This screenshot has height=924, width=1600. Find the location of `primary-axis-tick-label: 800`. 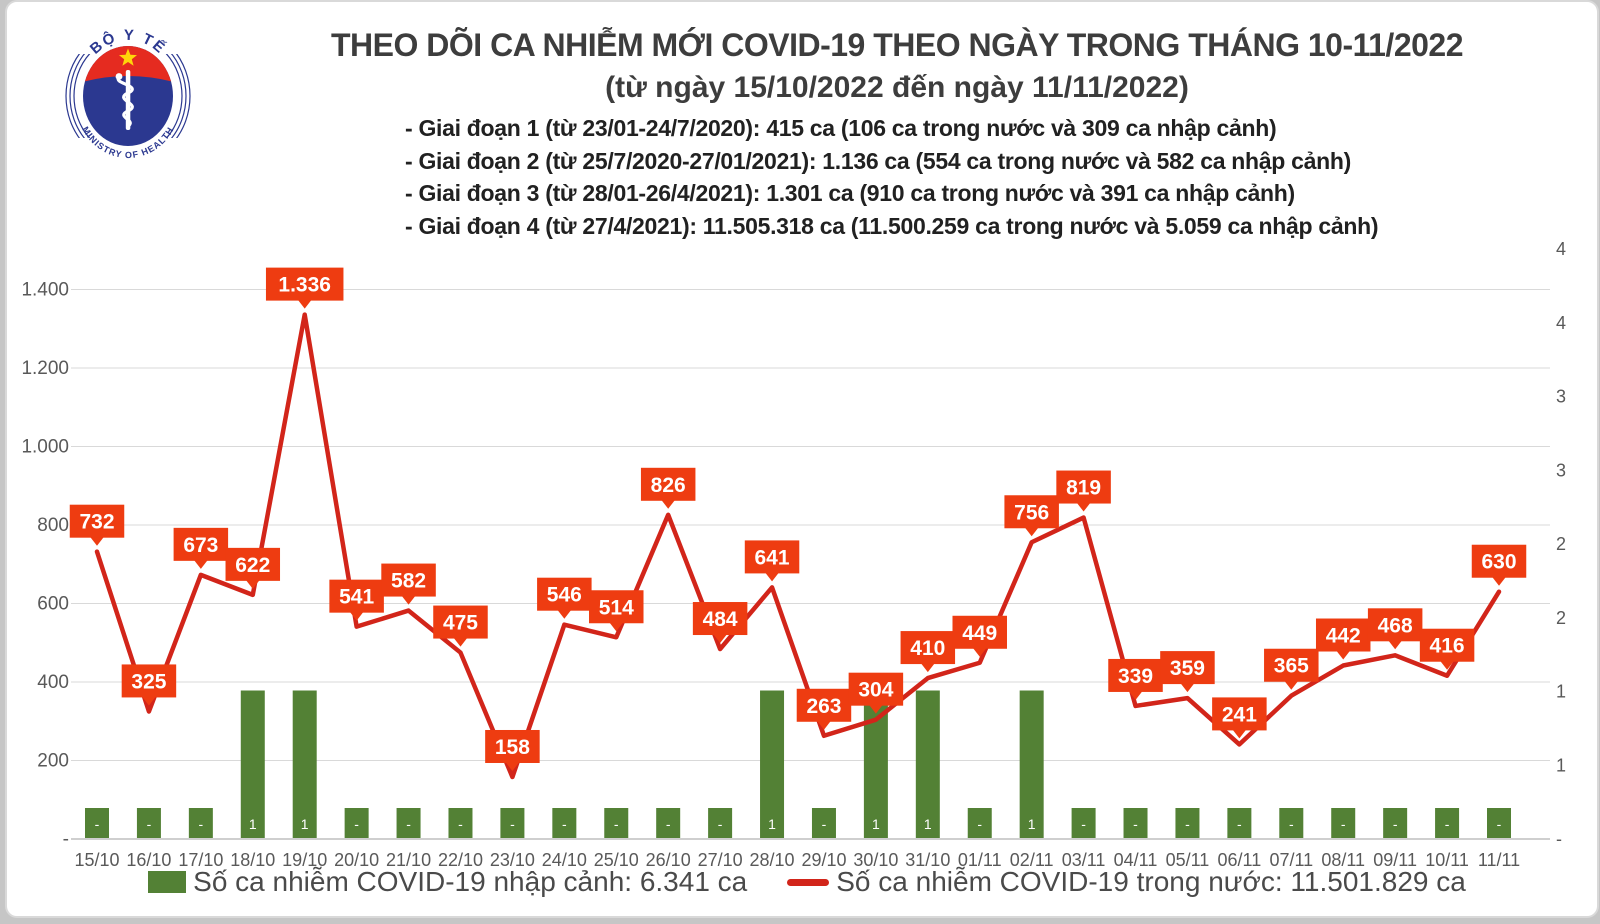

primary-axis-tick-label: 800 is located at coordinates (53, 525).